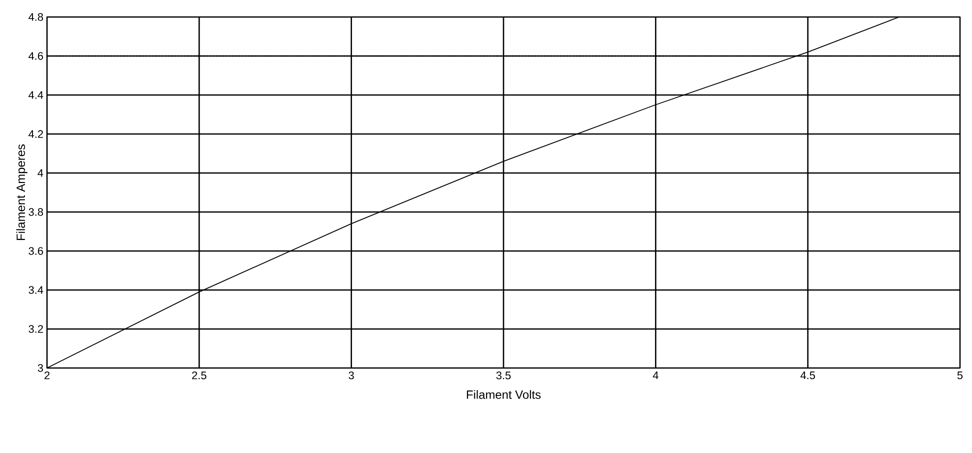  Describe the element at coordinates (36, 56) in the screenshot. I see `y-tick-label: 4.6` at that location.